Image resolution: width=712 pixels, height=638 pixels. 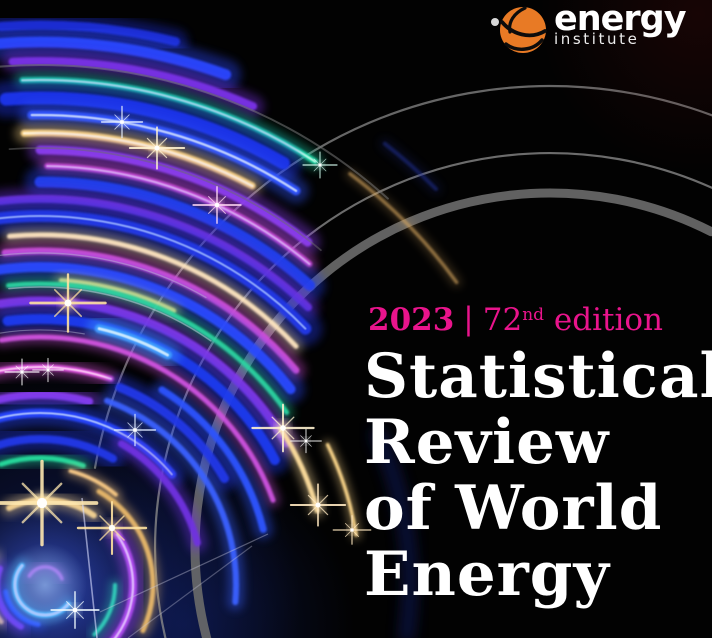 What do you see at coordinates (495, 22) in the screenshot?
I see `logo-dot-icon` at bounding box center [495, 22].